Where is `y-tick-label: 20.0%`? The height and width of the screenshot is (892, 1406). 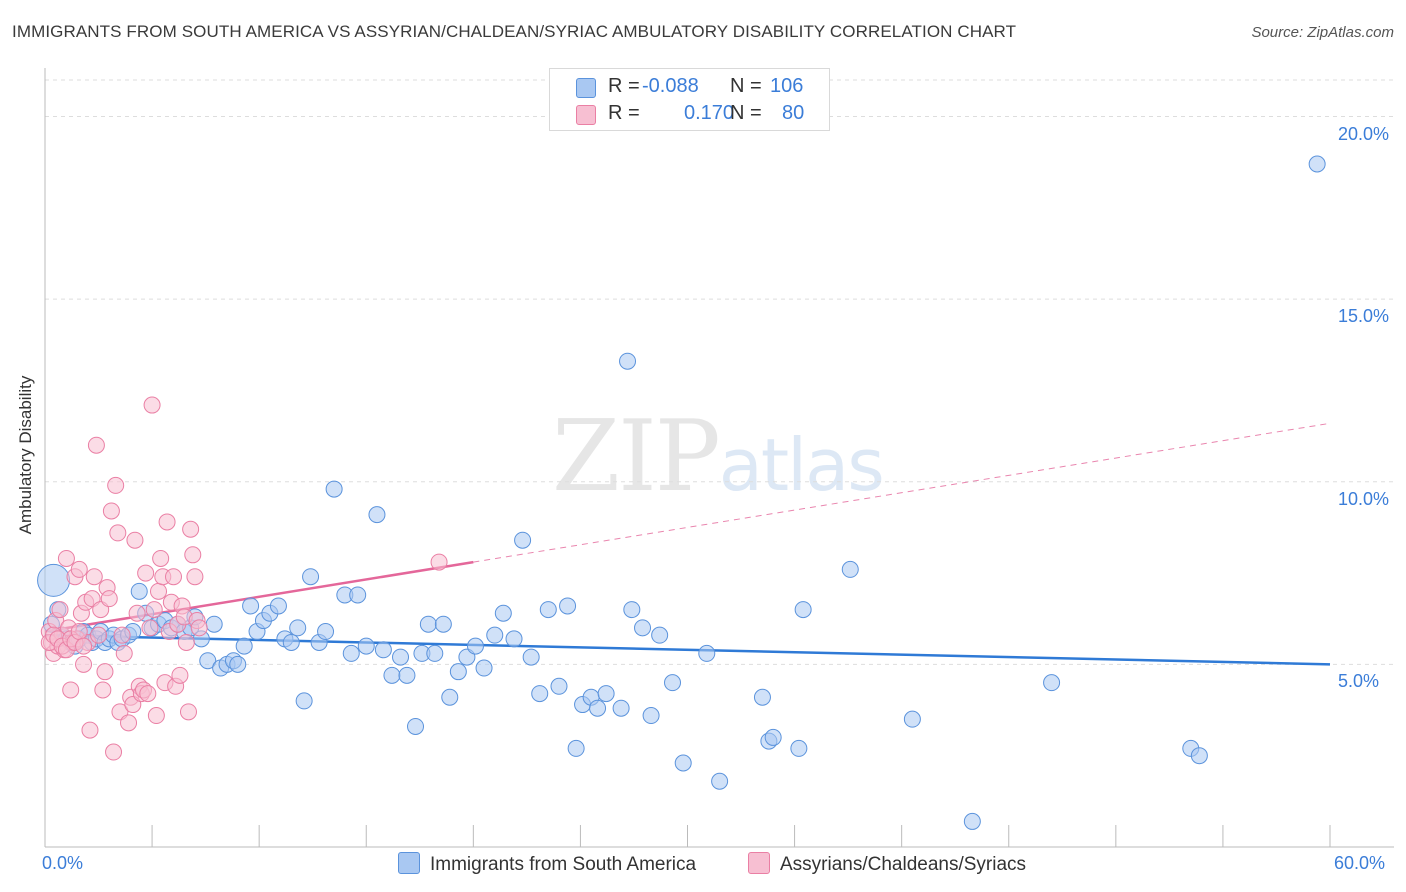
y-tick-label: 20.0% is located at coordinates (1364, 133).